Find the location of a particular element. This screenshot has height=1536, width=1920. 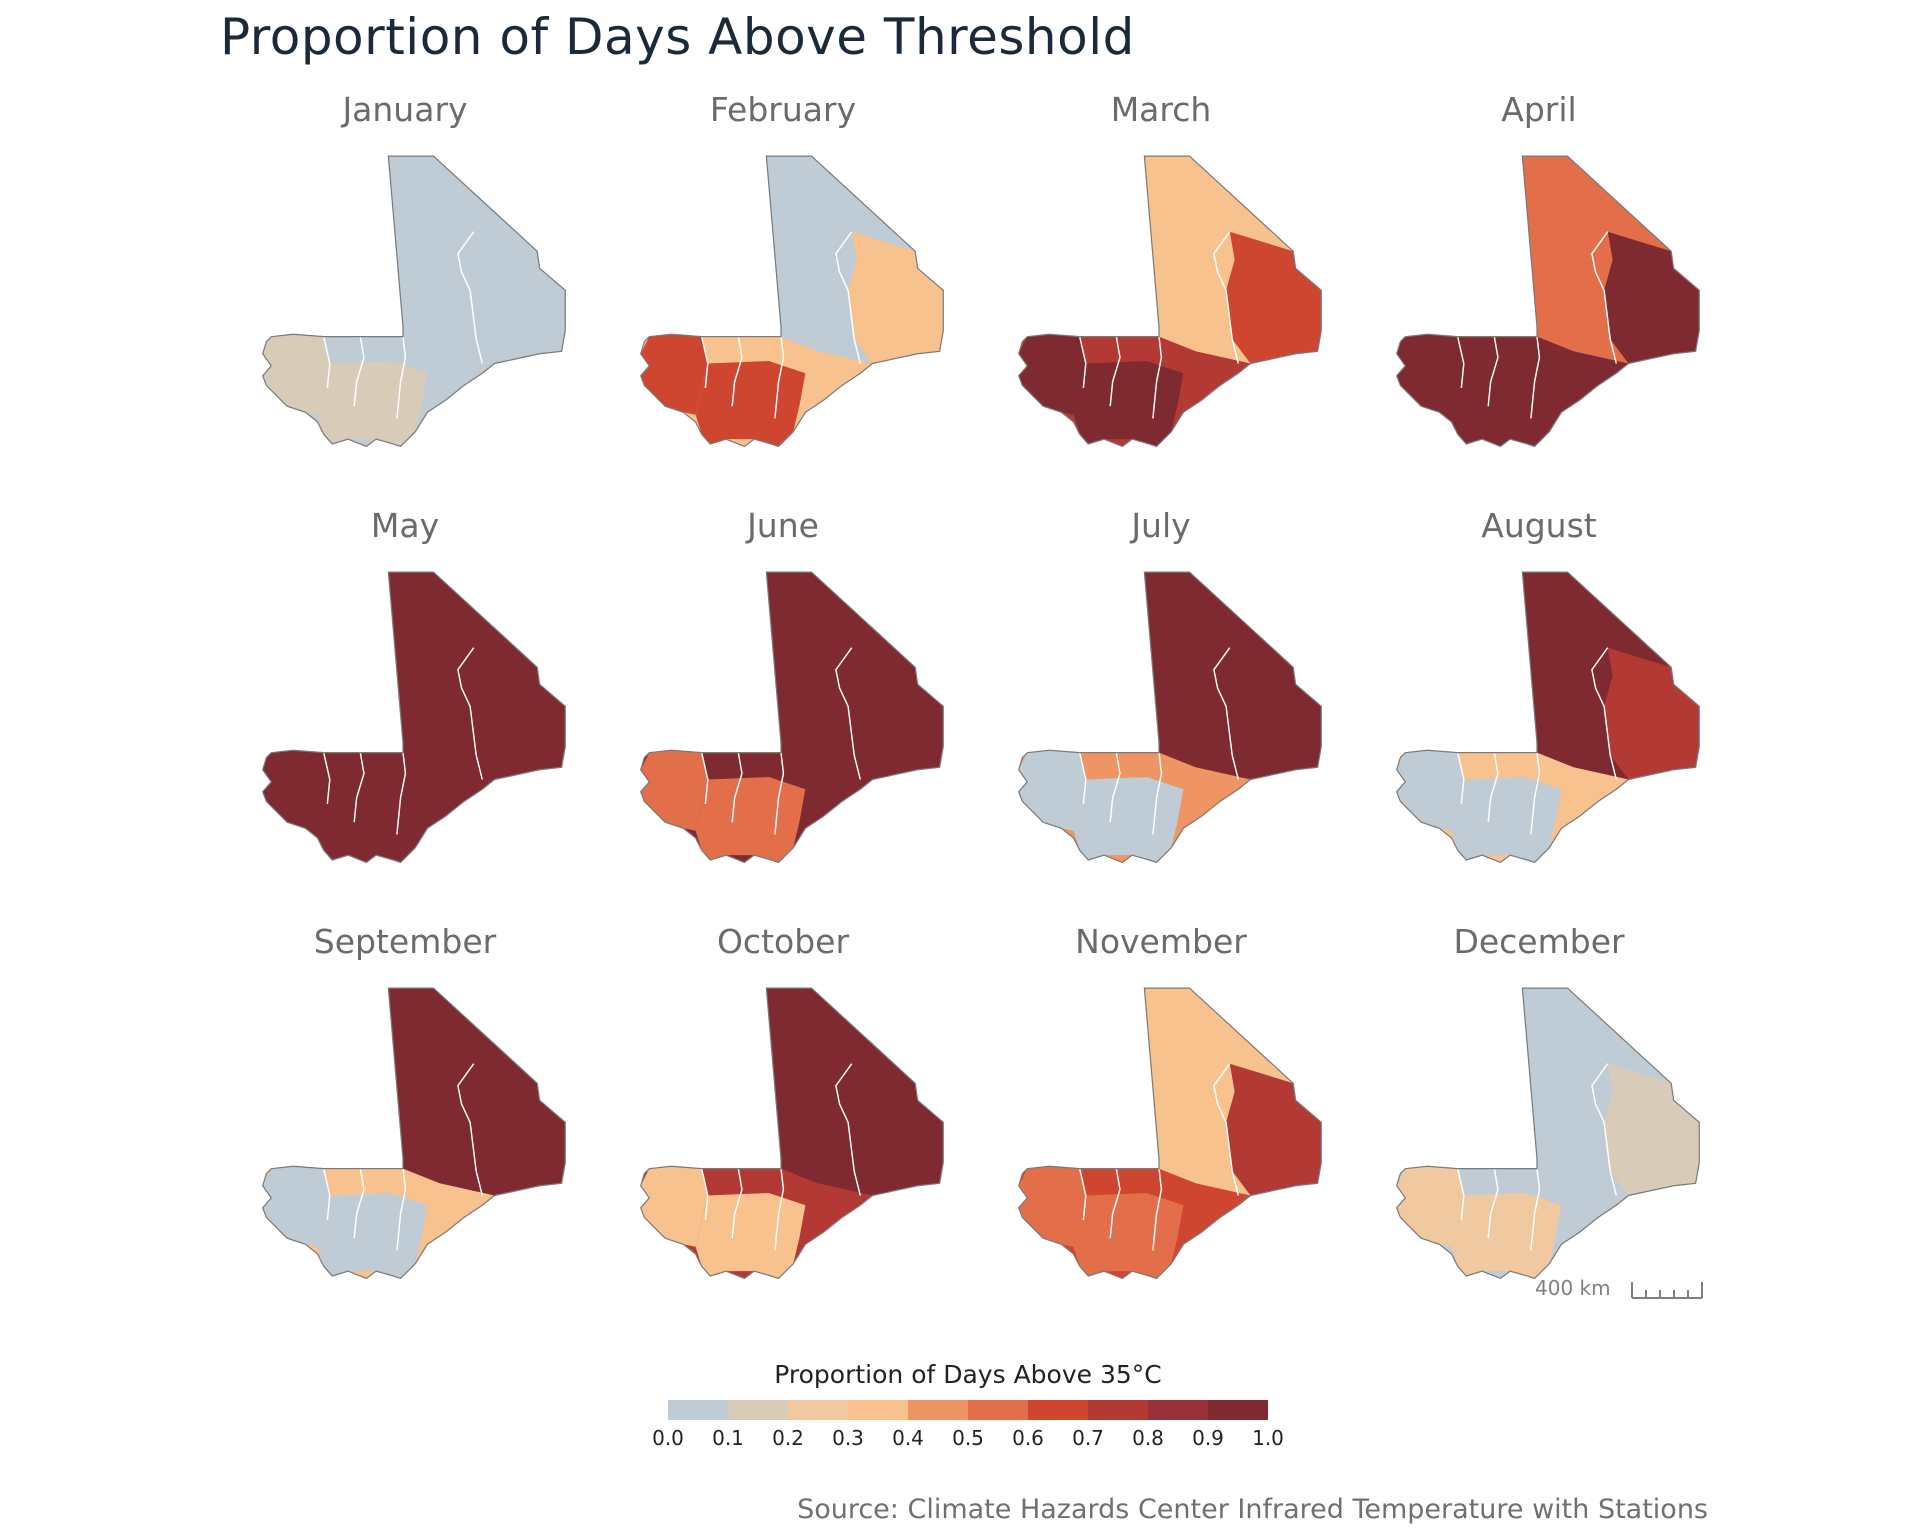

map-panel-august: August is located at coordinates (1539, 706).